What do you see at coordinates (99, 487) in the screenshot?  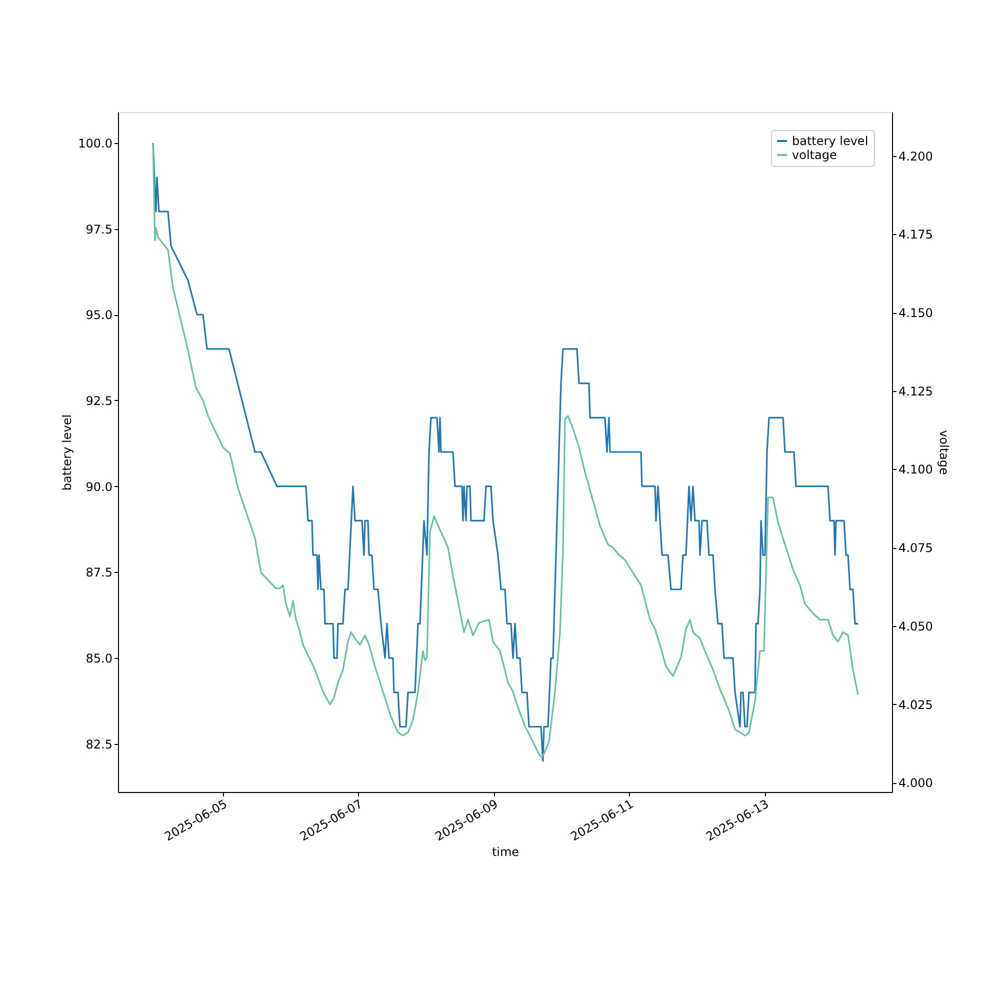 I see `y-tick-label: 90.0` at bounding box center [99, 487].